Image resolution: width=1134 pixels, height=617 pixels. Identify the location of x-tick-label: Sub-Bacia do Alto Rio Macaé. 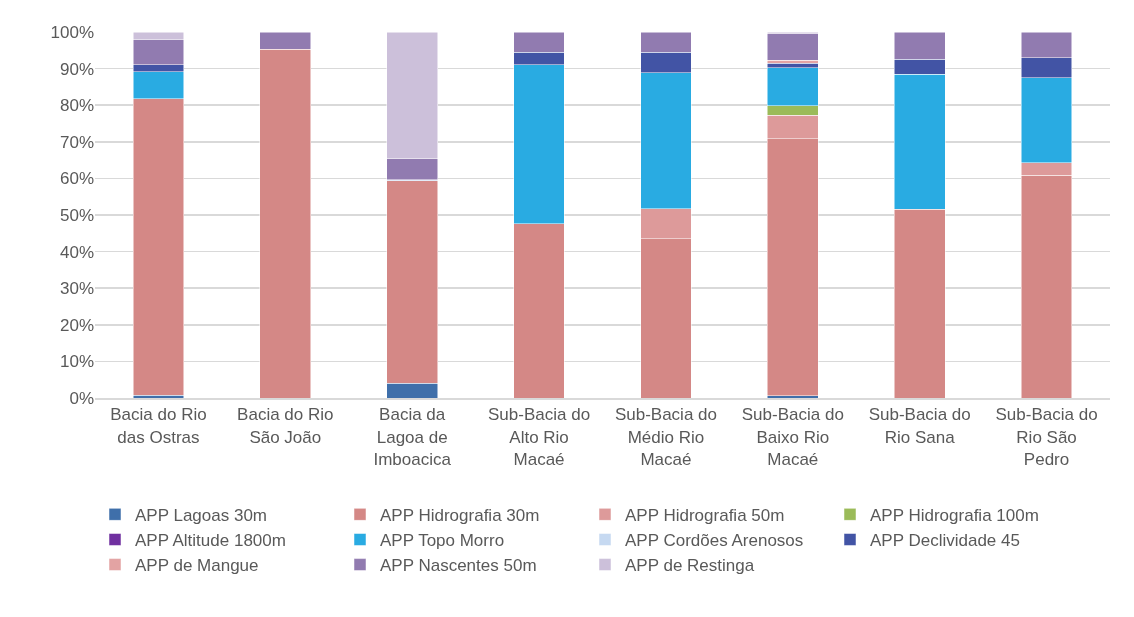
(539, 437).